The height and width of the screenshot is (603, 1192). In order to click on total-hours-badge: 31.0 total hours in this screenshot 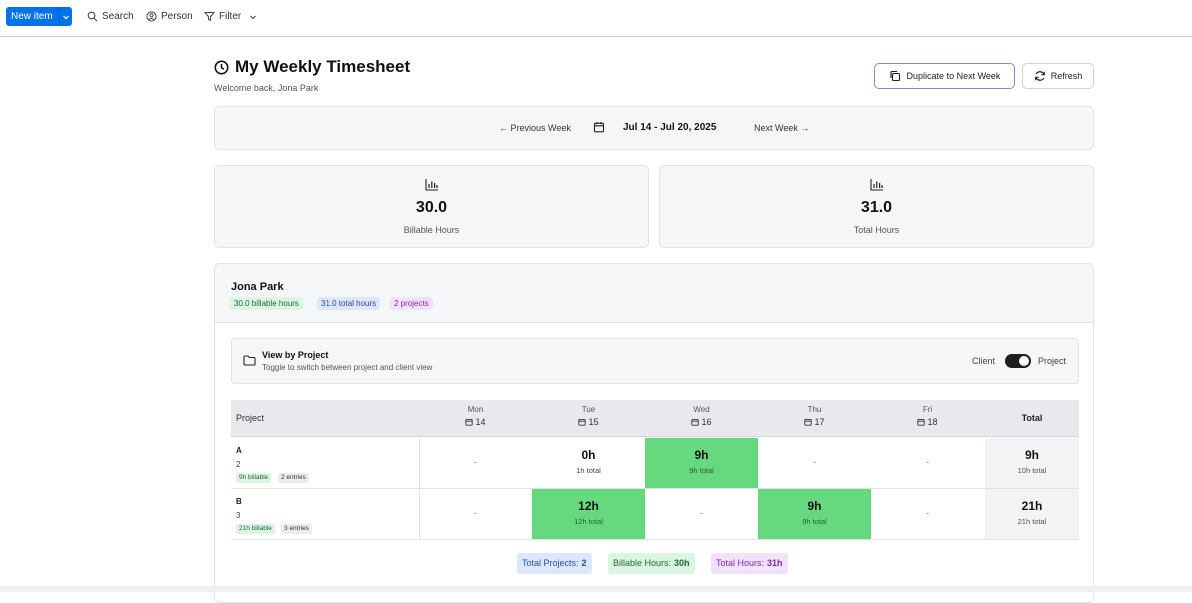, I will do `click(349, 303)`.